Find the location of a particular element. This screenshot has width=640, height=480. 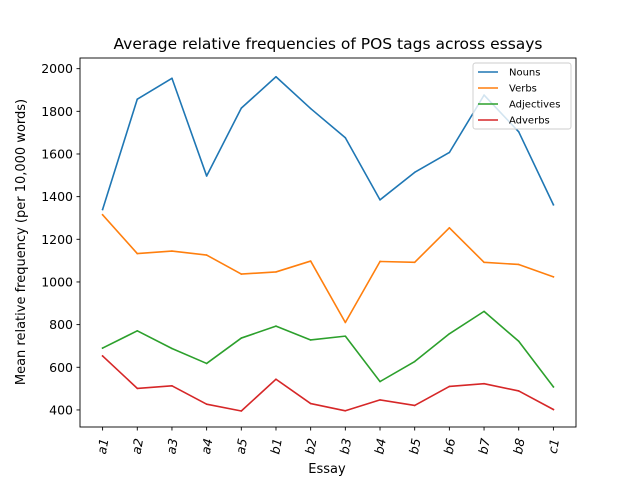

data-point-verbs-b6 is located at coordinates (449, 227).